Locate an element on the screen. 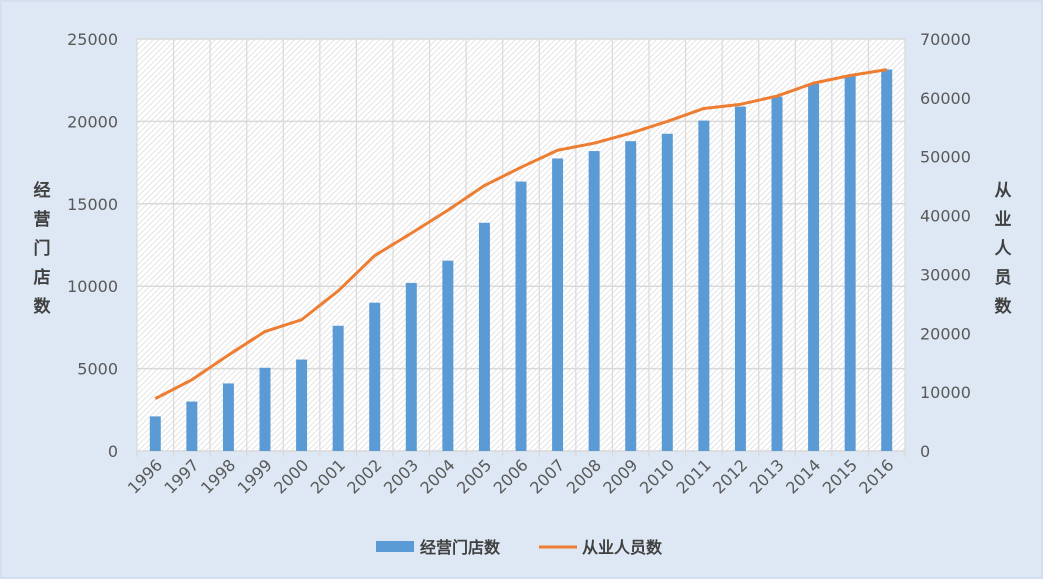 This screenshot has width=1043, height=579. left-axis-title: 经营门店数 is located at coordinates (43, 248).